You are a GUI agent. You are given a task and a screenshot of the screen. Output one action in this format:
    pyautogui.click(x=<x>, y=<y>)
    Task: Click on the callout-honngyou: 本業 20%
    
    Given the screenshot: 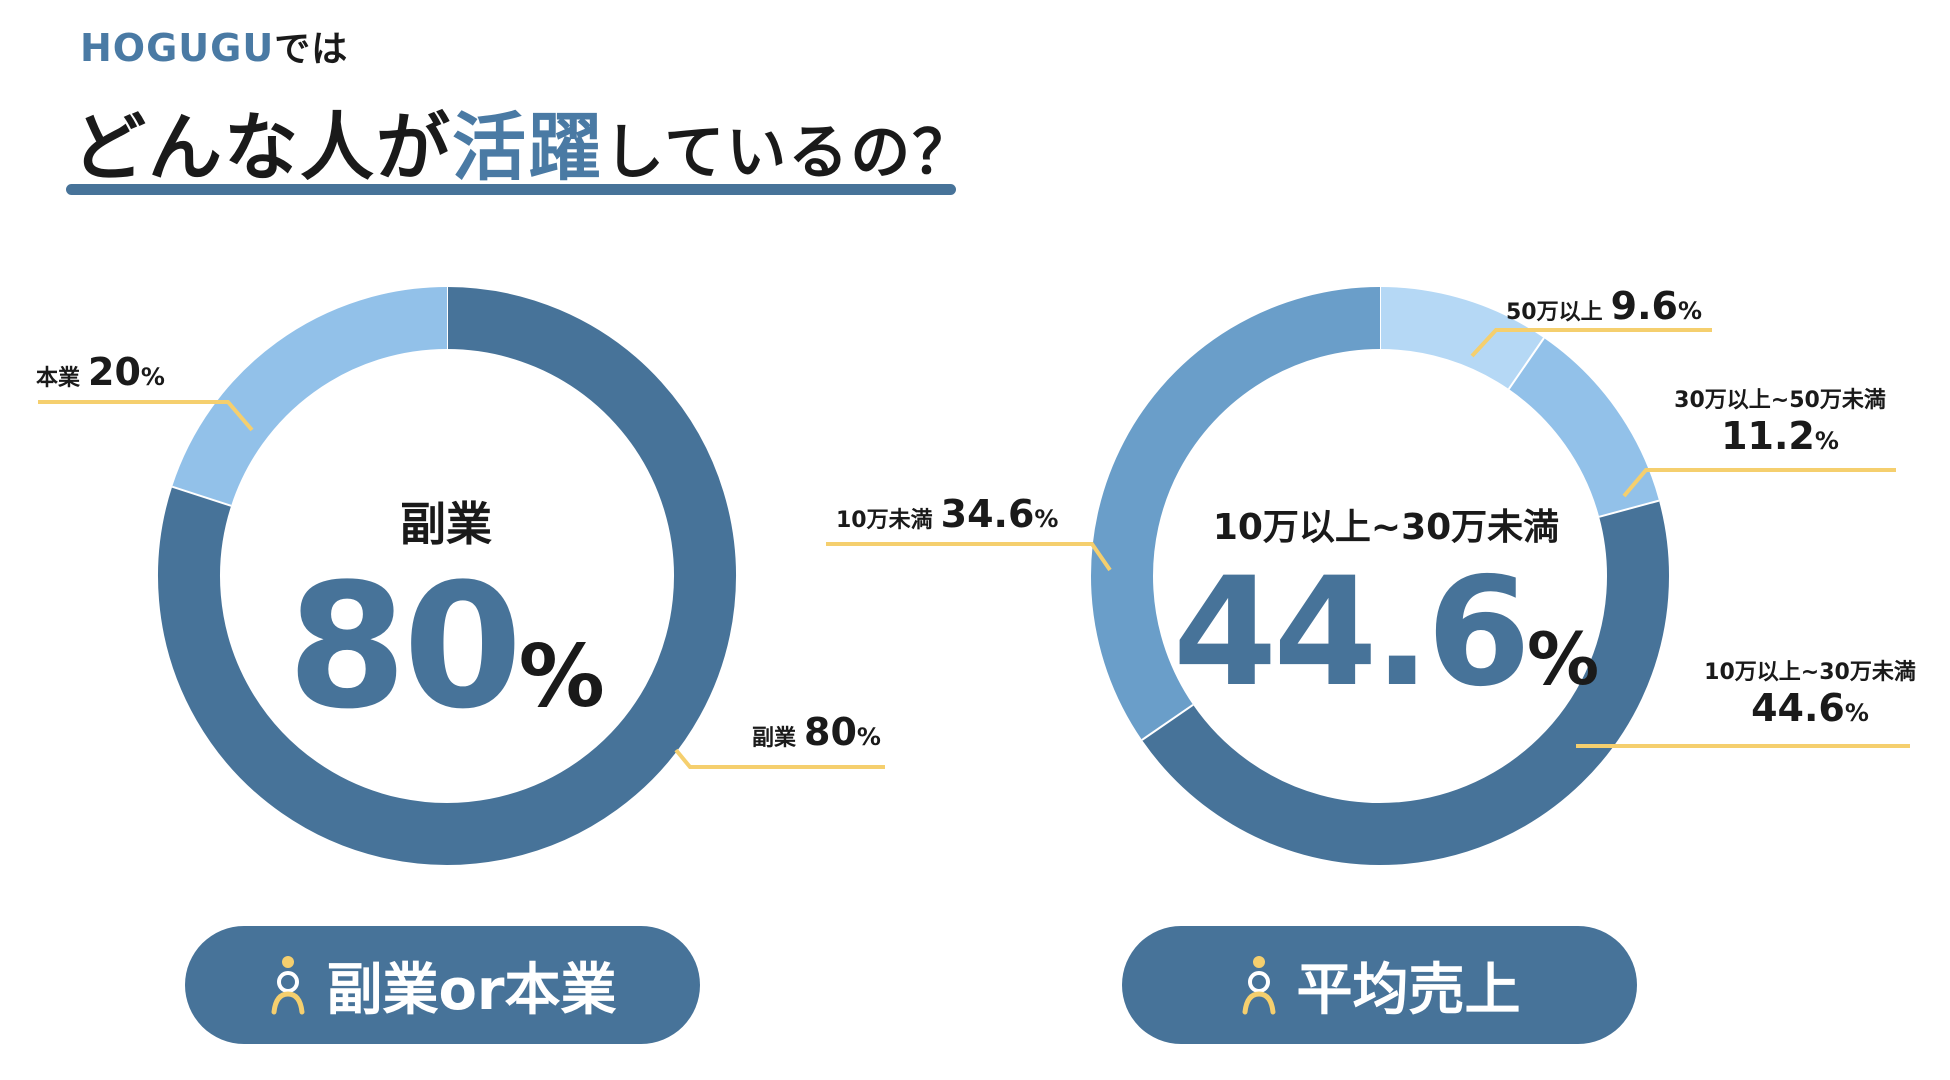 What is the action you would take?
    pyautogui.click(x=100, y=372)
    